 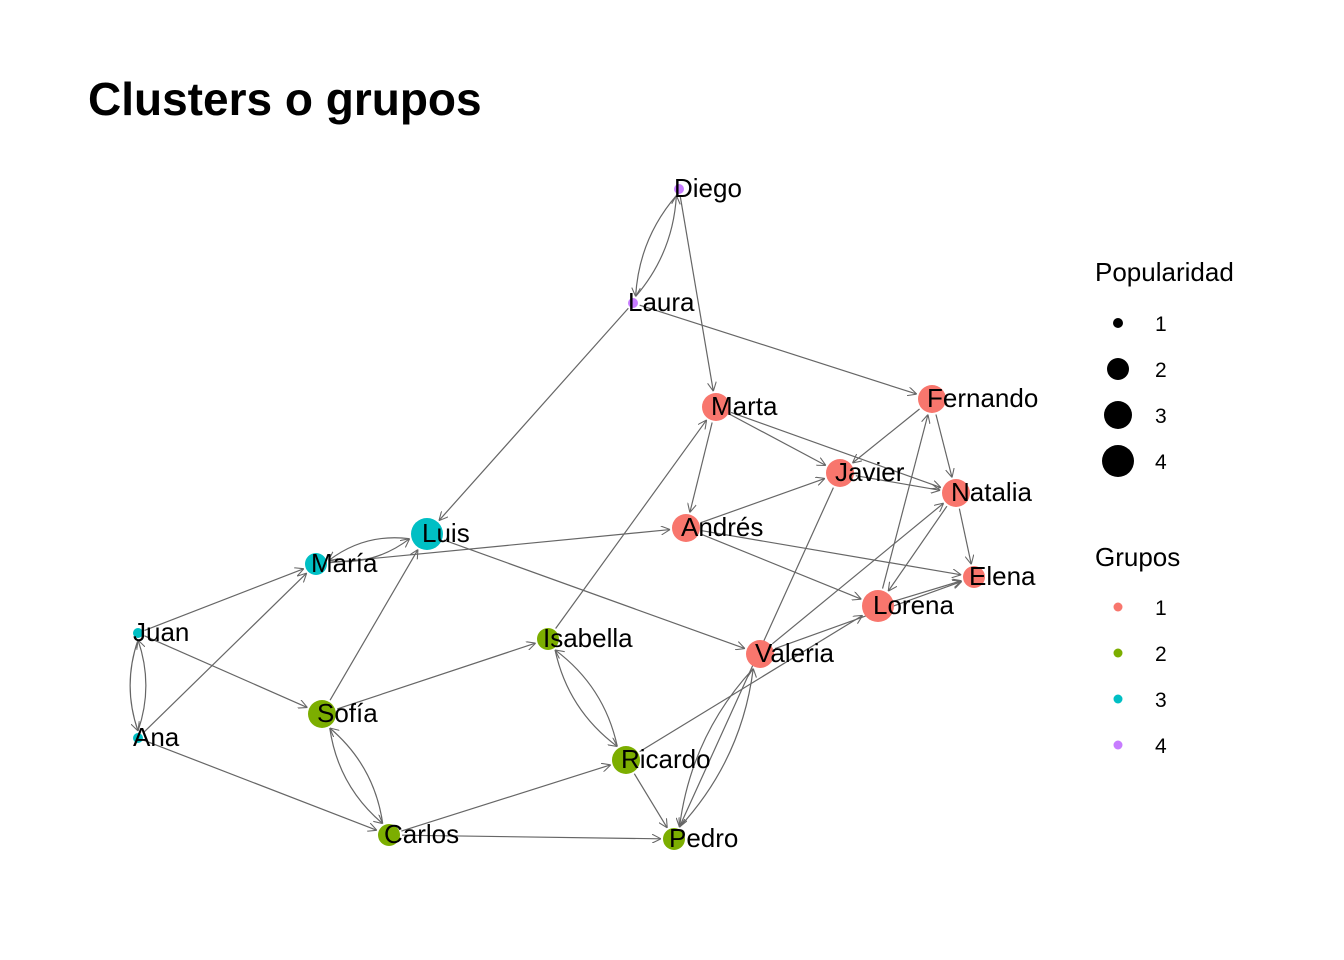 I want to click on edge-Carlos-to-Pedro, so click(x=531, y=837).